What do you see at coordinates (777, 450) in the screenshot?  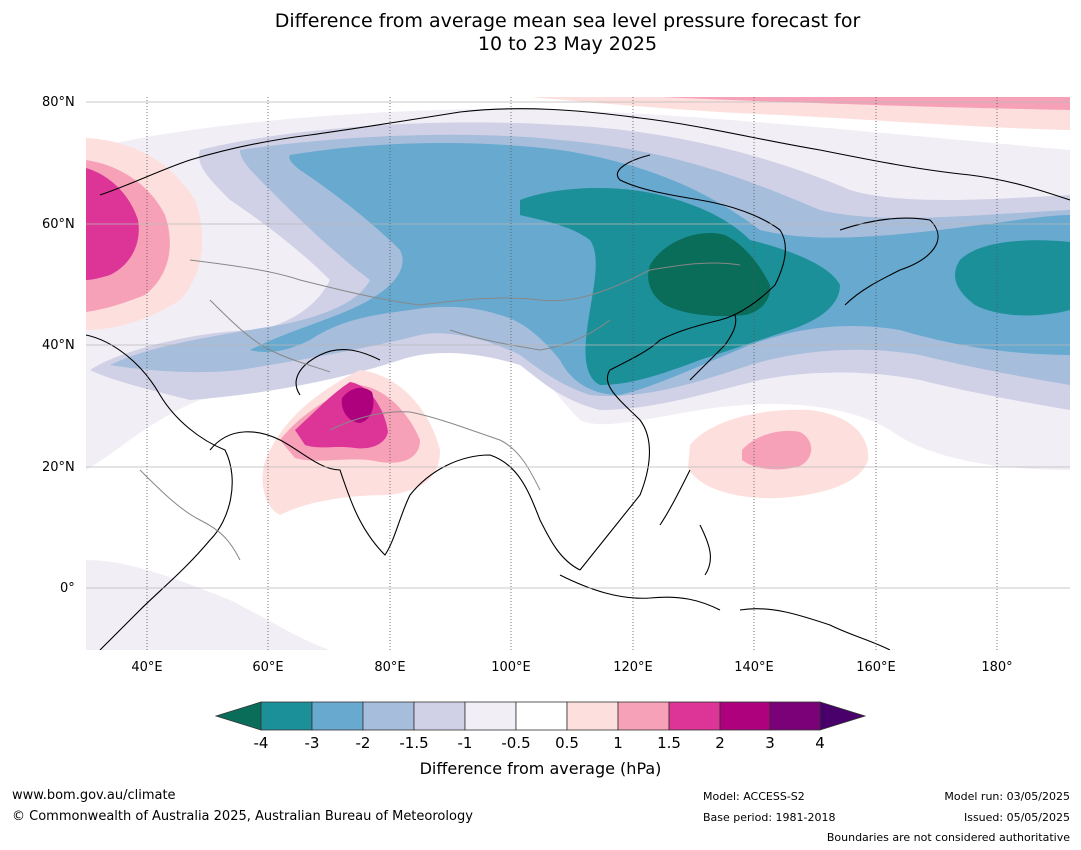 I see `anomaly-region-plus-1-pacific` at bounding box center [777, 450].